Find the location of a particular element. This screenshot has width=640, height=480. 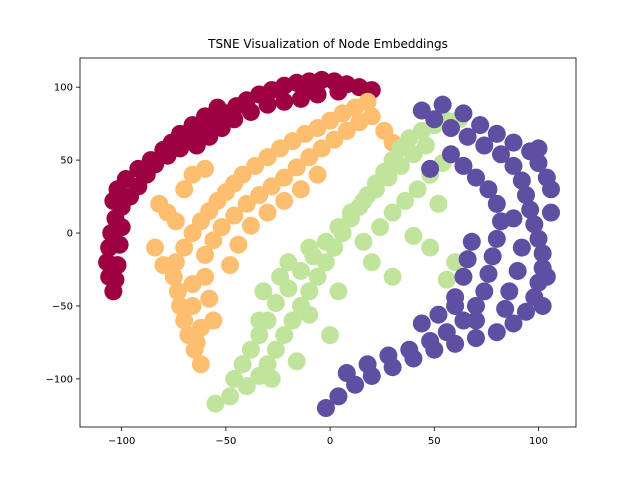

x-tick-label: −50 is located at coordinates (225, 441).